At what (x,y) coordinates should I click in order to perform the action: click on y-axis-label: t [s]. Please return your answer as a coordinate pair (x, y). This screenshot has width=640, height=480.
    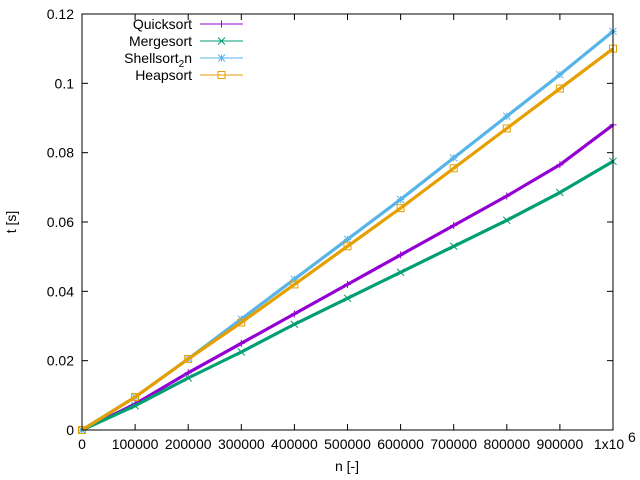
    Looking at the image, I should click on (11, 222).